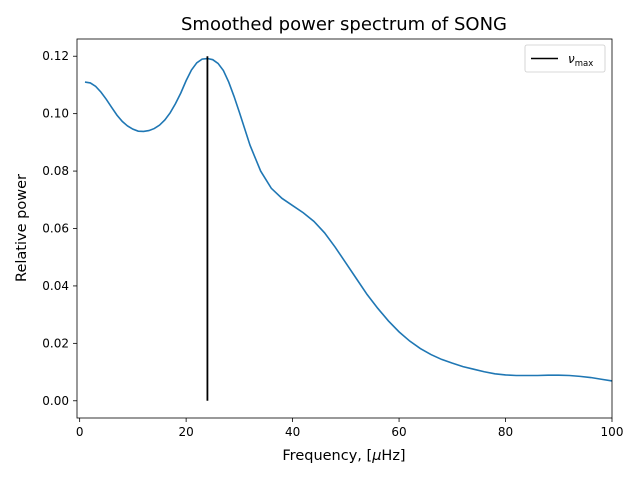 This screenshot has width=640, height=480. I want to click on legend-nu-symbol: ν, so click(571, 59).